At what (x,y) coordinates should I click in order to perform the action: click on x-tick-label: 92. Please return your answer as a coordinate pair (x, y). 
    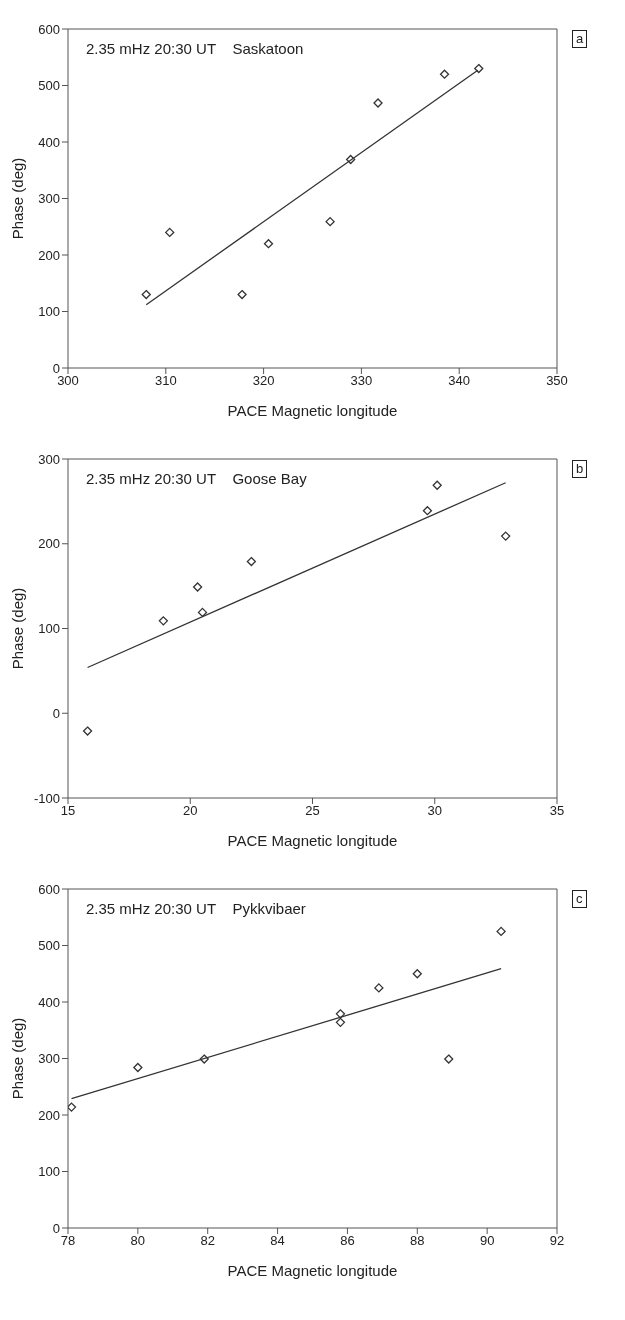
    Looking at the image, I should click on (557, 1241).